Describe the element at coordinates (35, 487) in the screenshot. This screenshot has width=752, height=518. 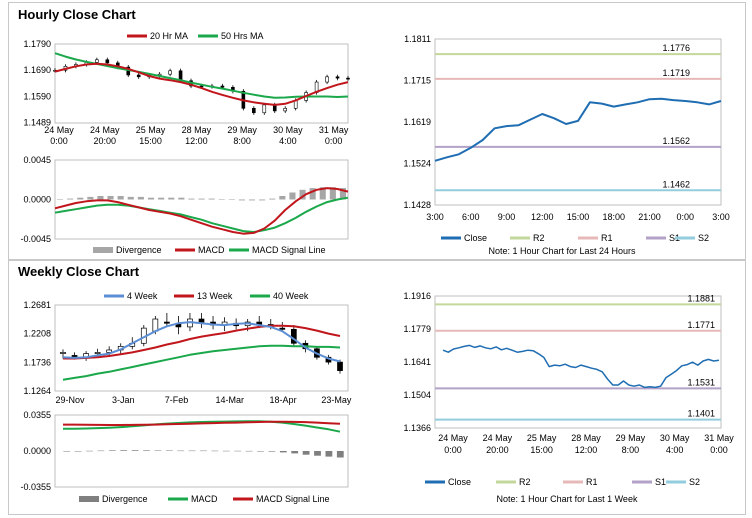
I see `weekly-macd-y-tick-label: -0.0355` at that location.